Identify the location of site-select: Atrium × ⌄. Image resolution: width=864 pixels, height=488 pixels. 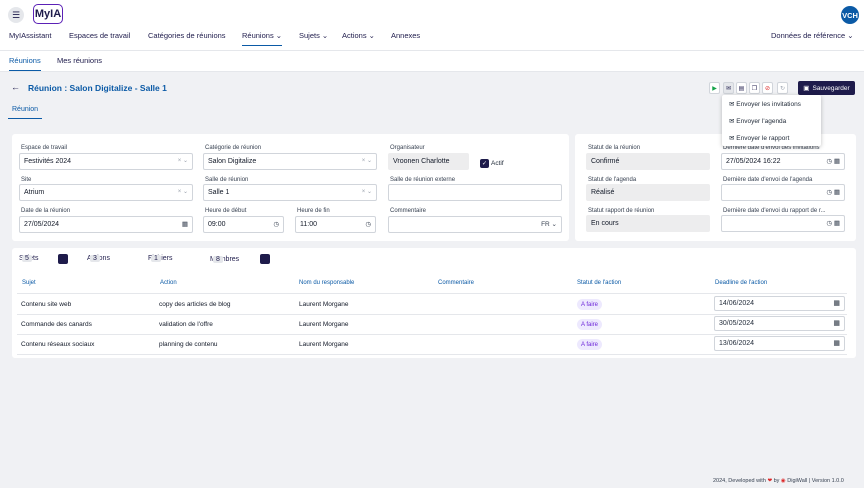
(106, 192).